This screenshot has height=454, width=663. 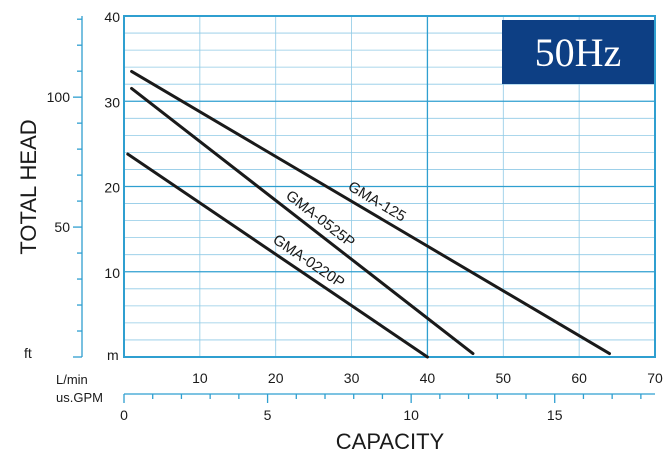 I want to click on frequency-badge, so click(x=578, y=52).